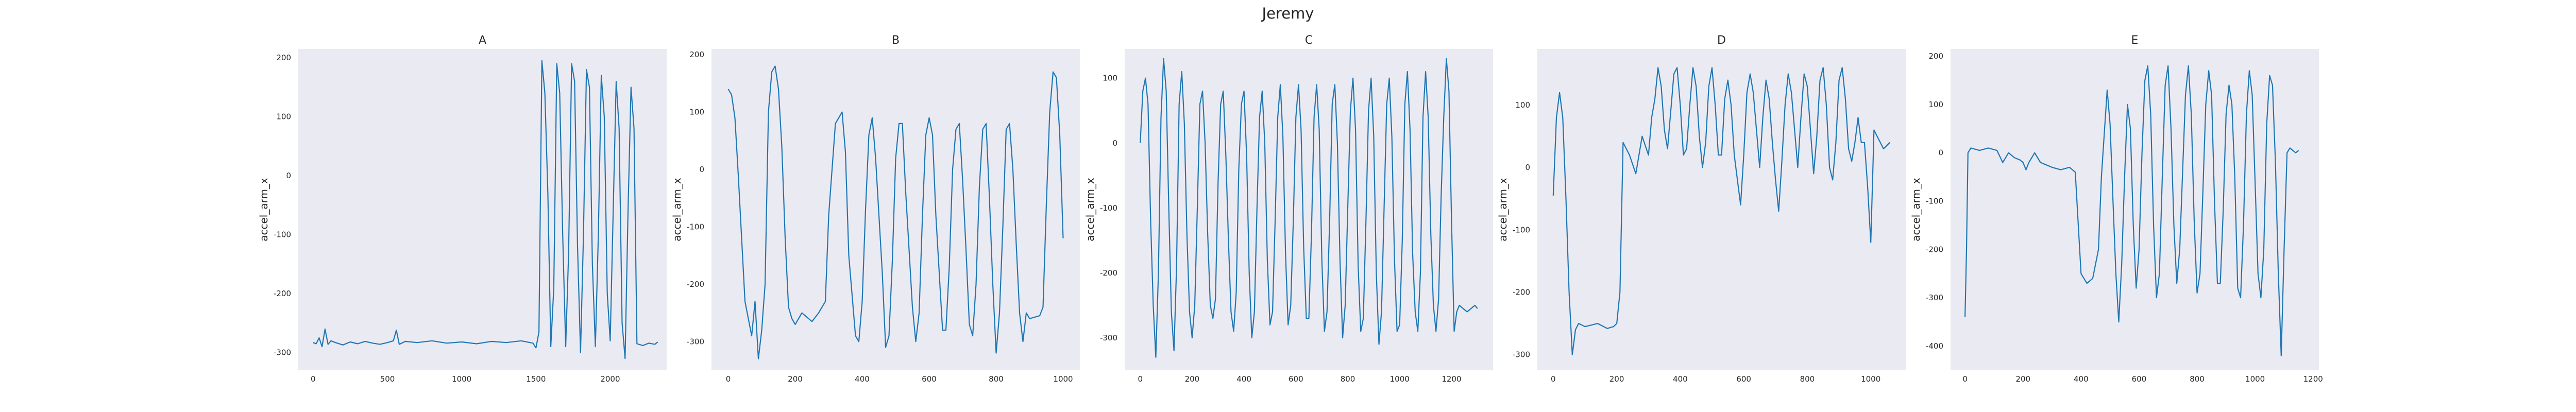 The width and height of the screenshot is (2576, 412). Describe the element at coordinates (610, 379) in the screenshot. I see `x-tick-label: 2000` at that location.